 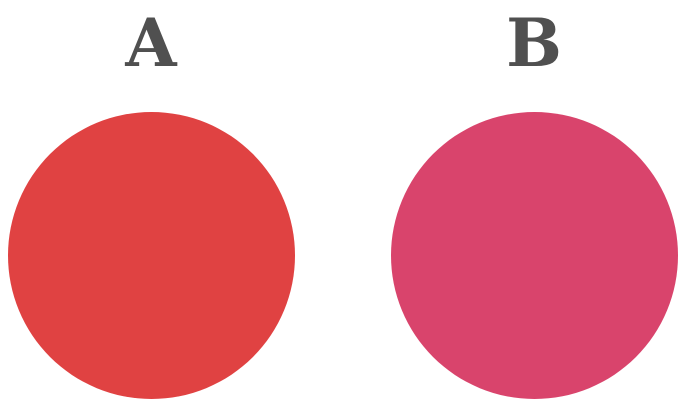 What do you see at coordinates (534, 43) in the screenshot?
I see `option-b-label: B` at bounding box center [534, 43].